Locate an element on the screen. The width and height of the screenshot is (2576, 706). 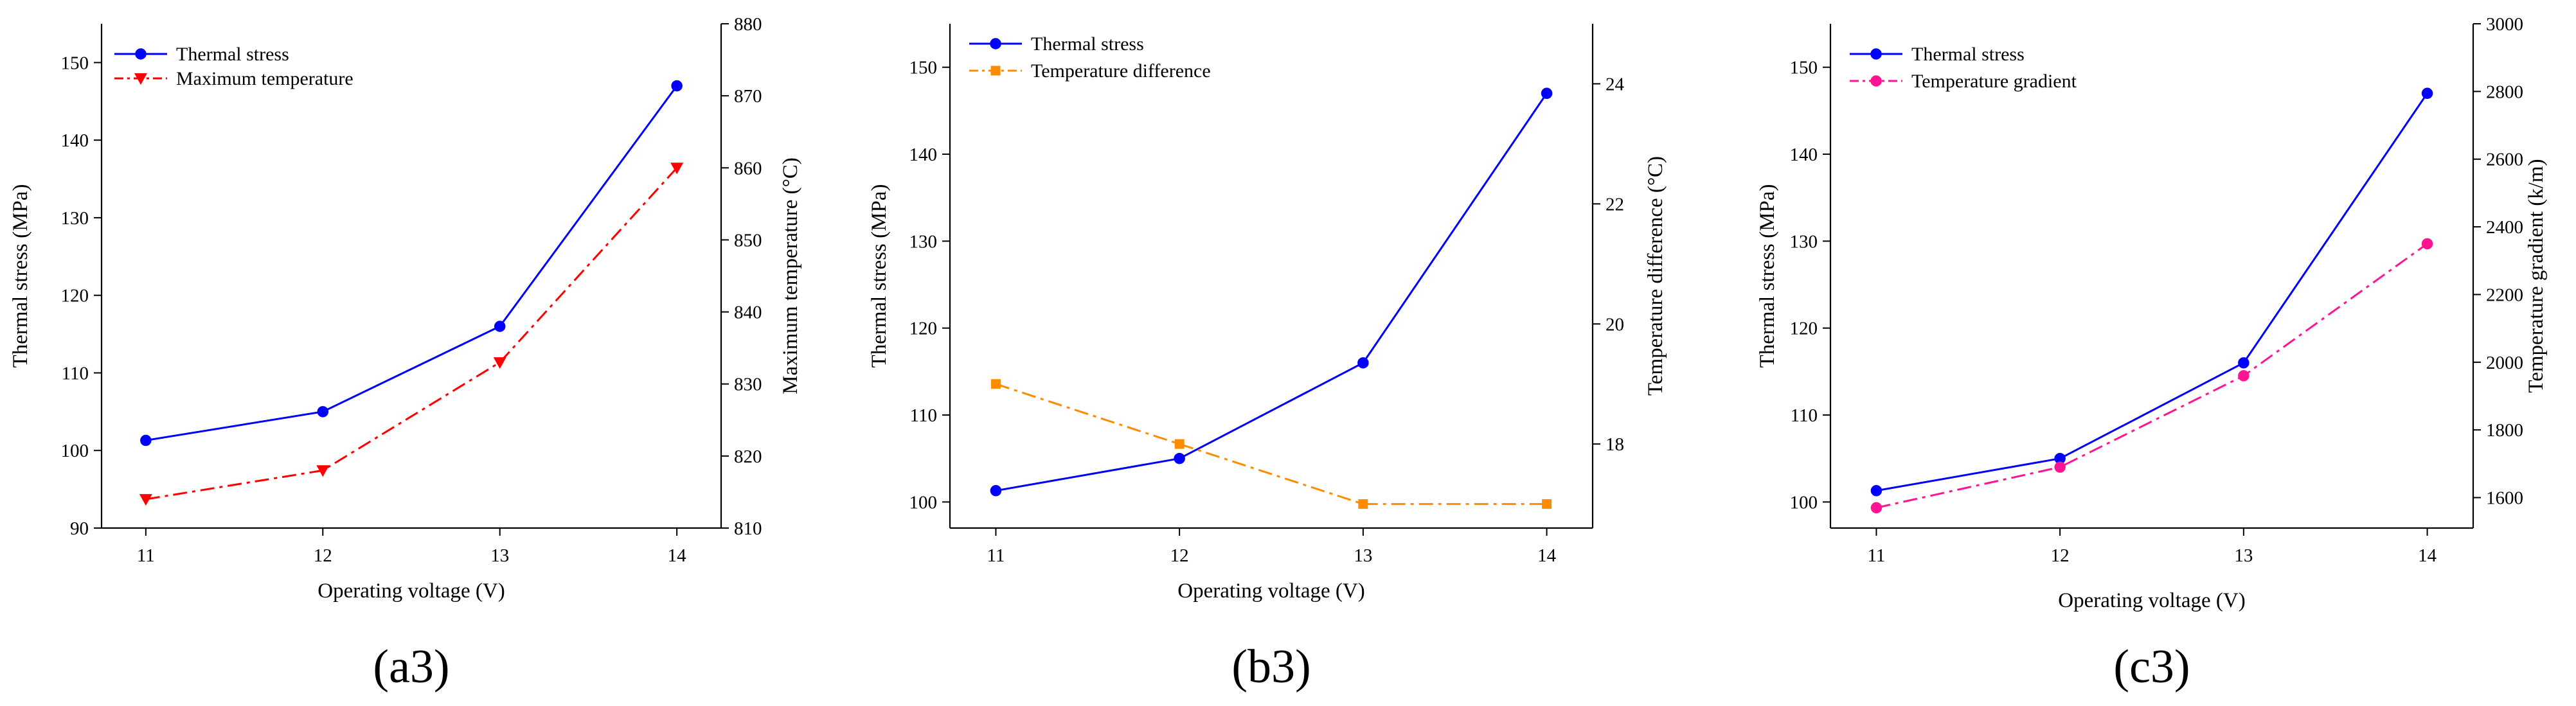
y2-tick-label: 810 is located at coordinates (748, 528).